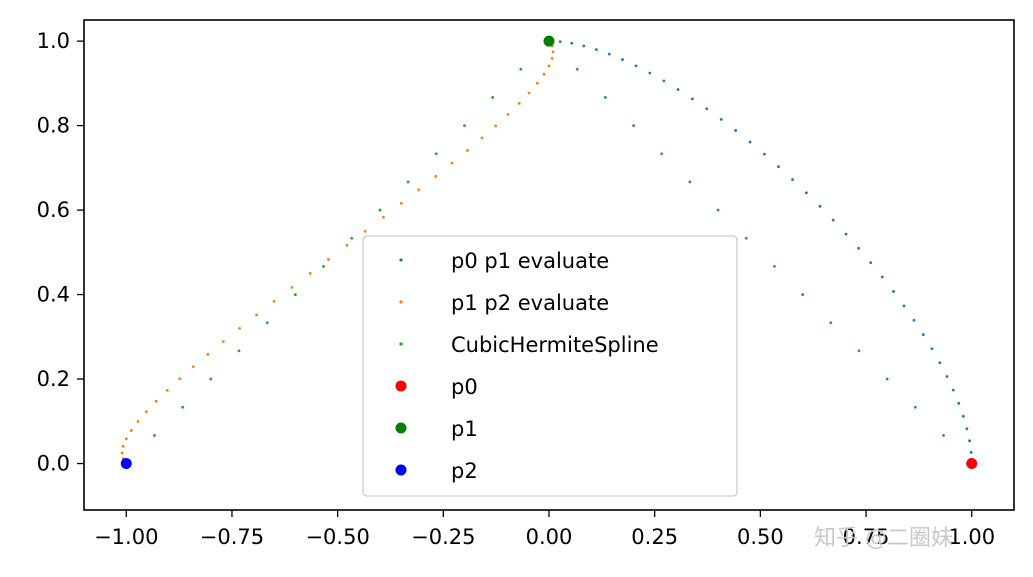 This screenshot has height=577, width=1033. Describe the element at coordinates (464, 387) in the screenshot. I see `legend-label: p0` at that location.